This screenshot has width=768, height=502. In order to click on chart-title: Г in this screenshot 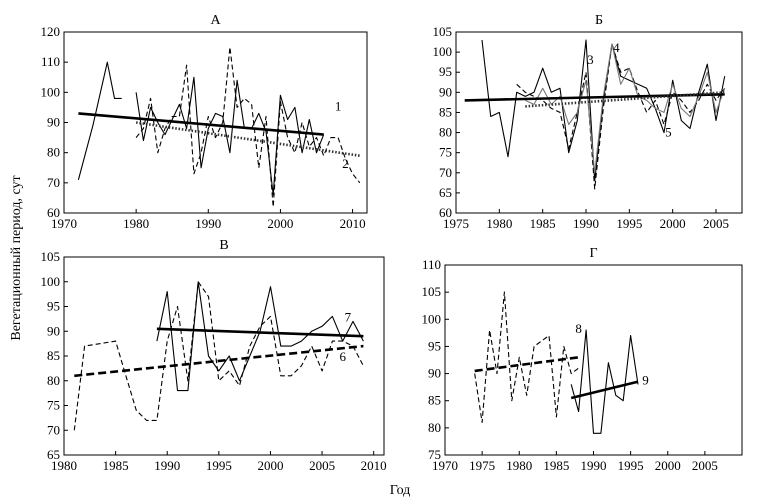, I will do `click(593, 253)`.